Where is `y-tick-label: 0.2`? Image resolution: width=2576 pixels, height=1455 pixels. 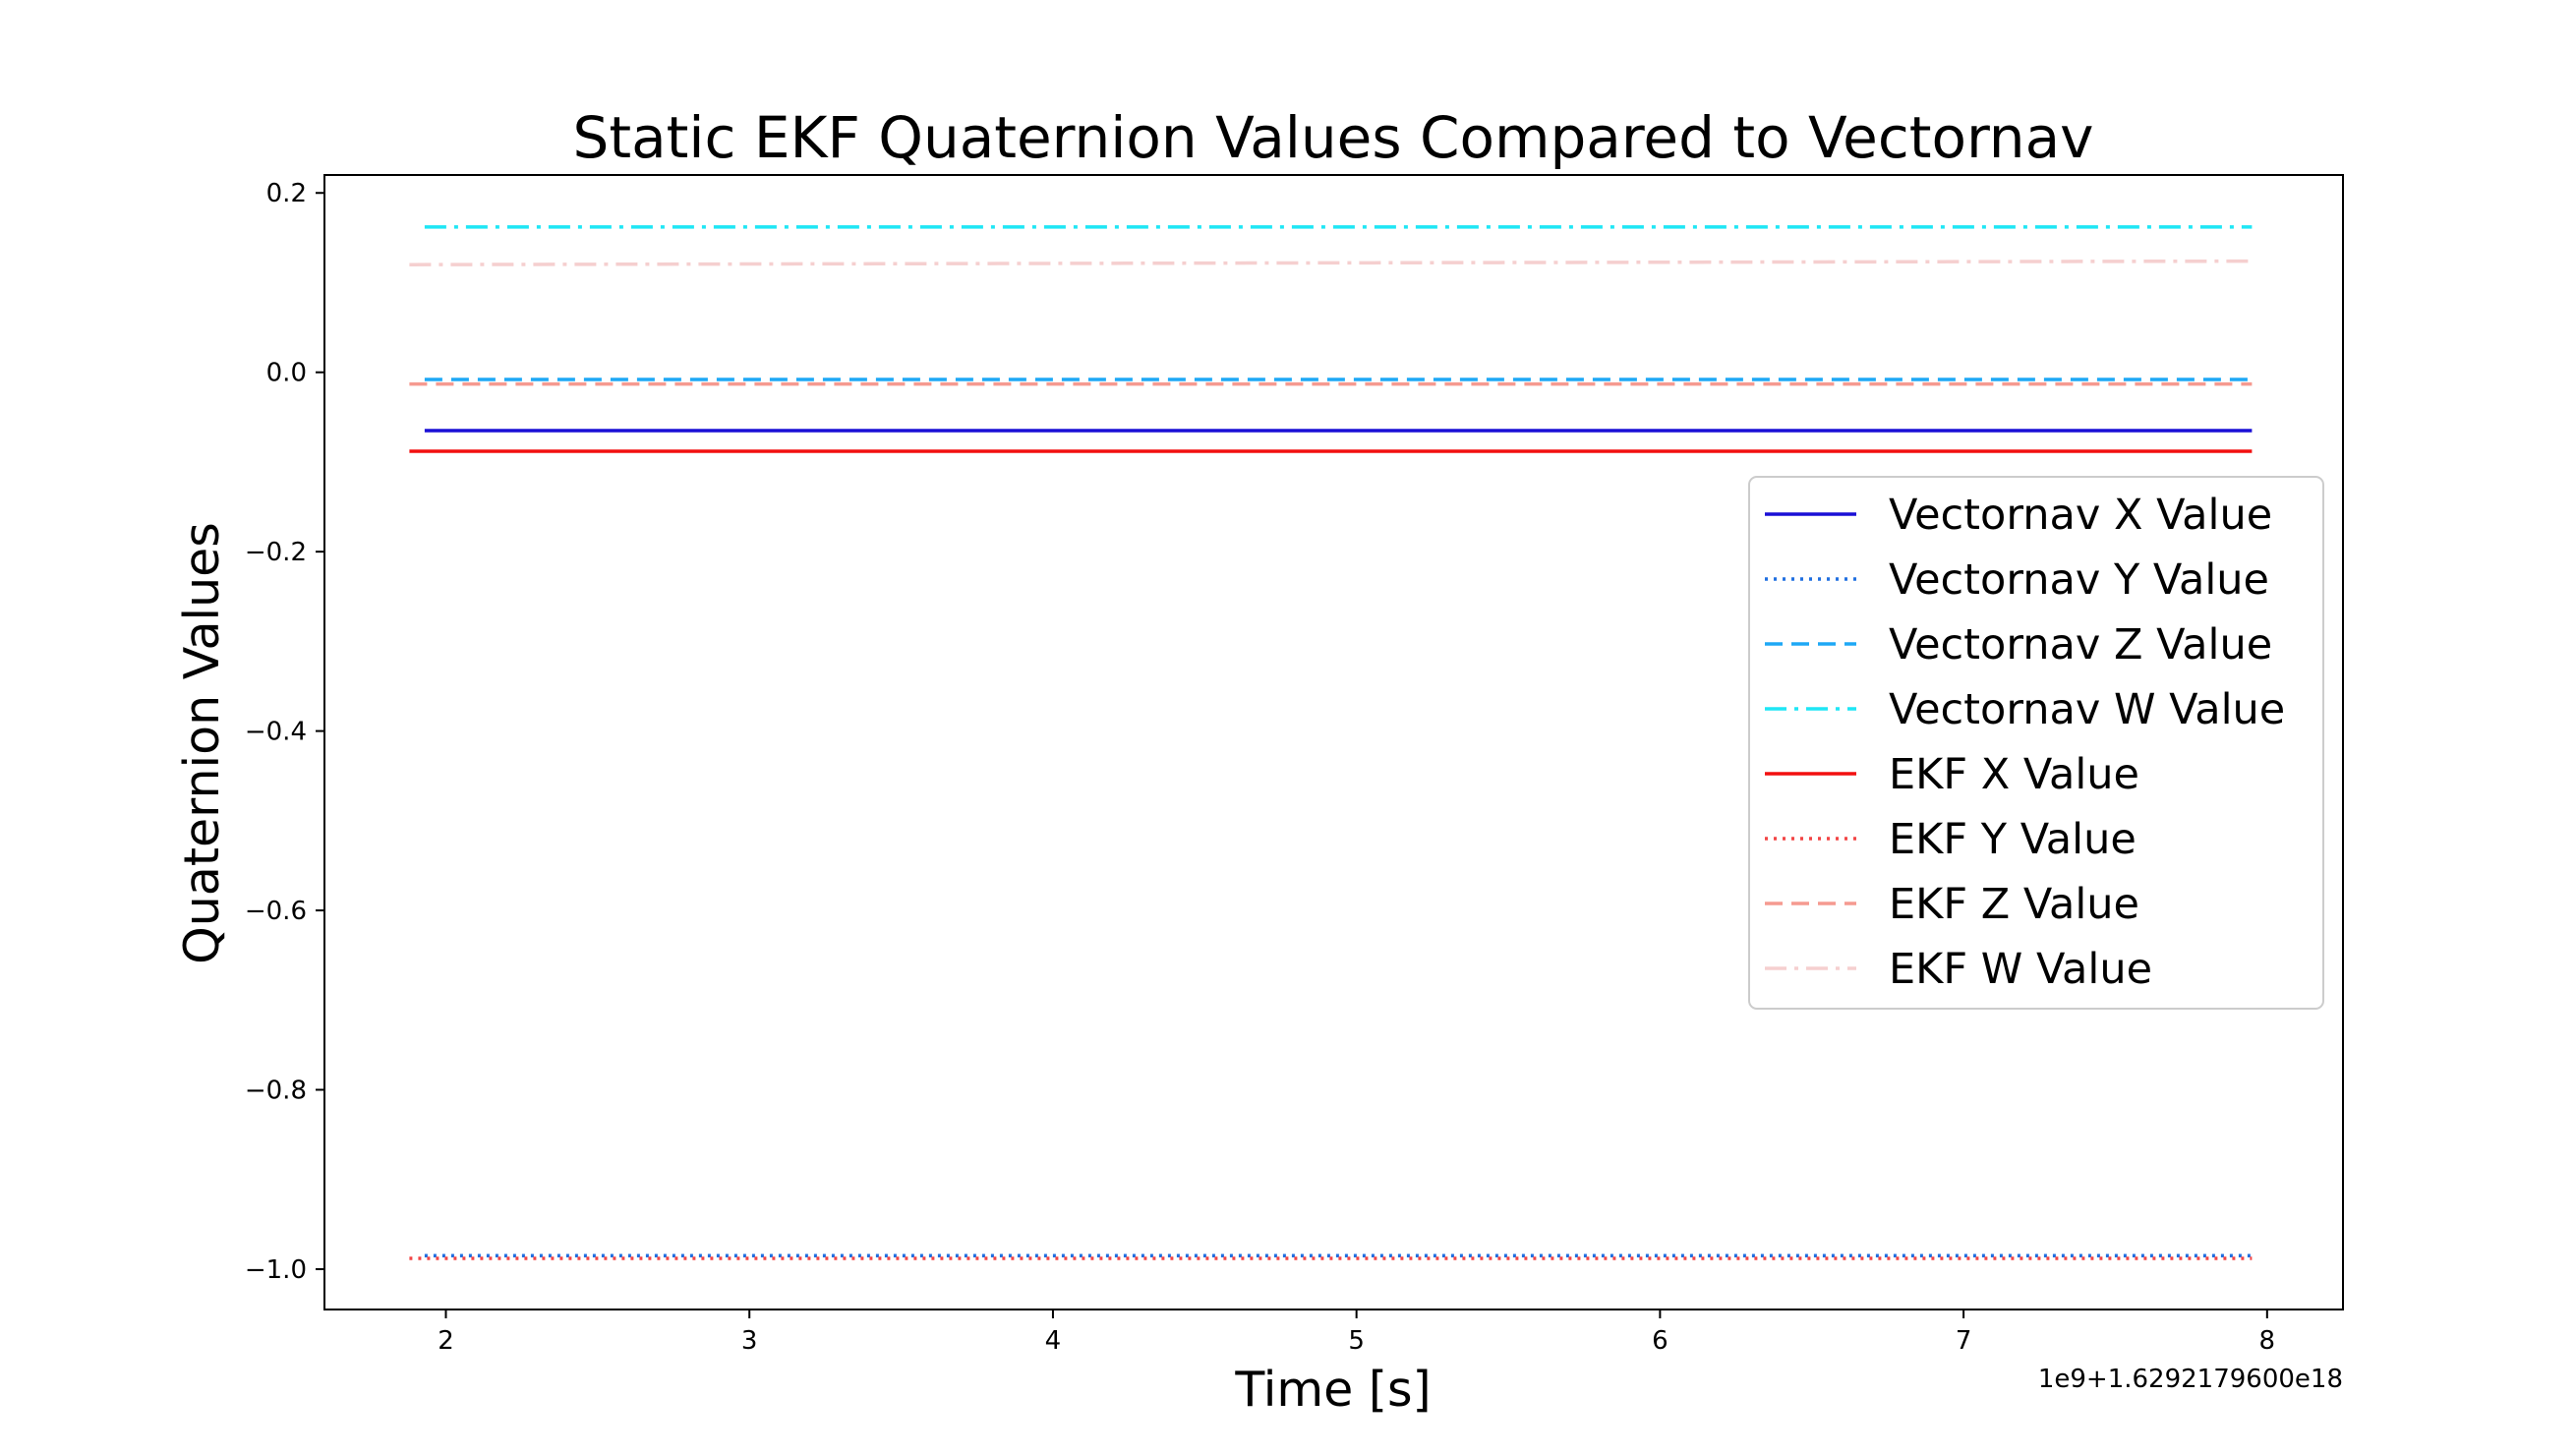
y-tick-label: 0.2 is located at coordinates (286, 193).